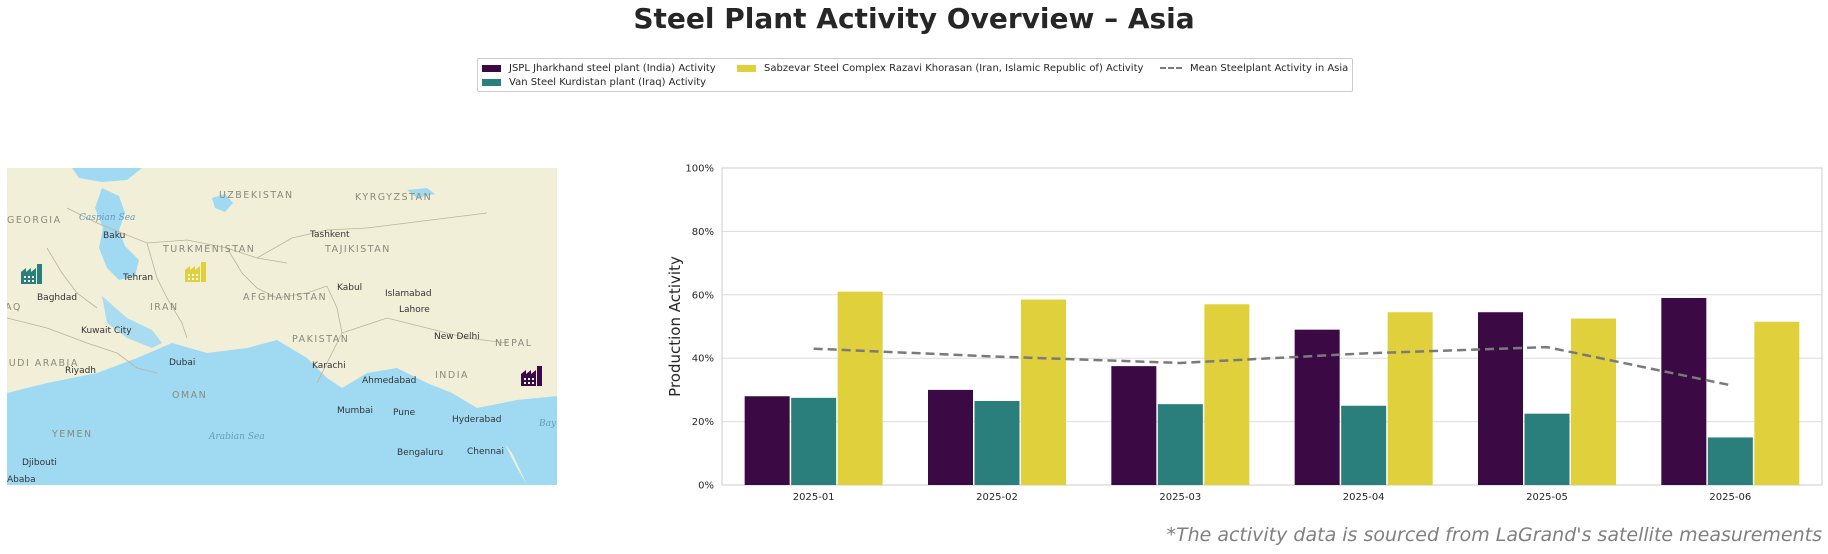 This screenshot has width=1828, height=554. What do you see at coordinates (485, 452) in the screenshot?
I see `map-city-chennai: Chennai` at bounding box center [485, 452].